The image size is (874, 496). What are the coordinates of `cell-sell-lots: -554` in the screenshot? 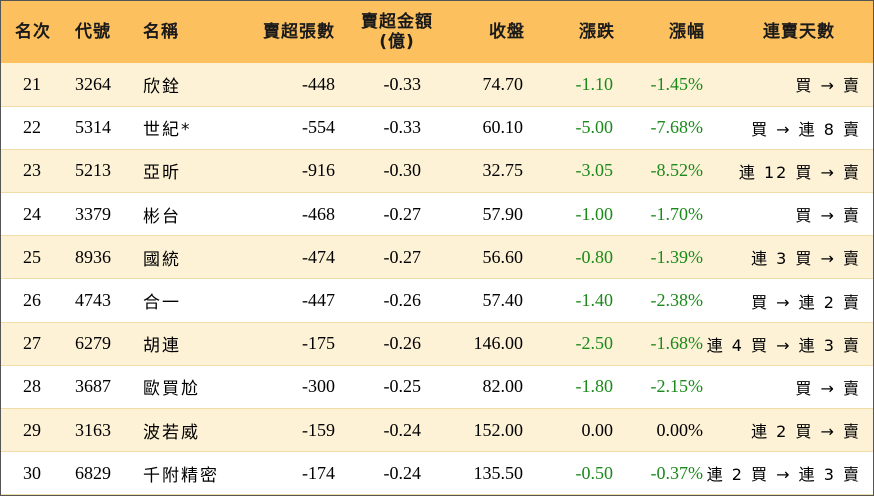 It's located at (318, 127).